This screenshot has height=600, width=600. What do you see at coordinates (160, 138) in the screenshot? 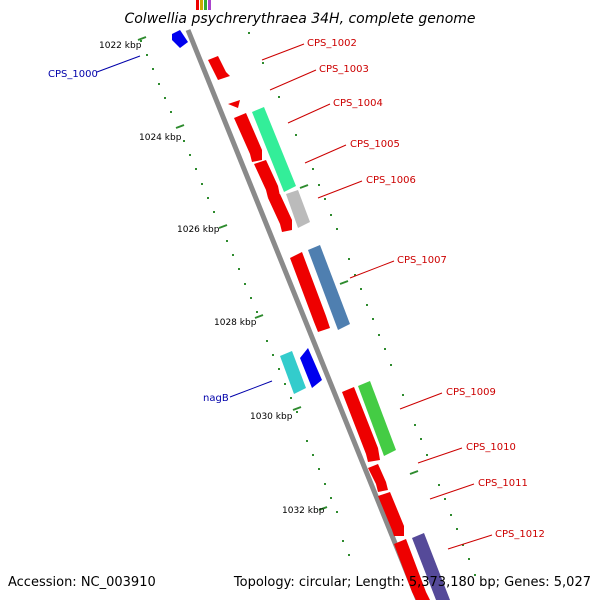
I see `kbp-label-1024: 1024 kbp` at bounding box center [160, 138].